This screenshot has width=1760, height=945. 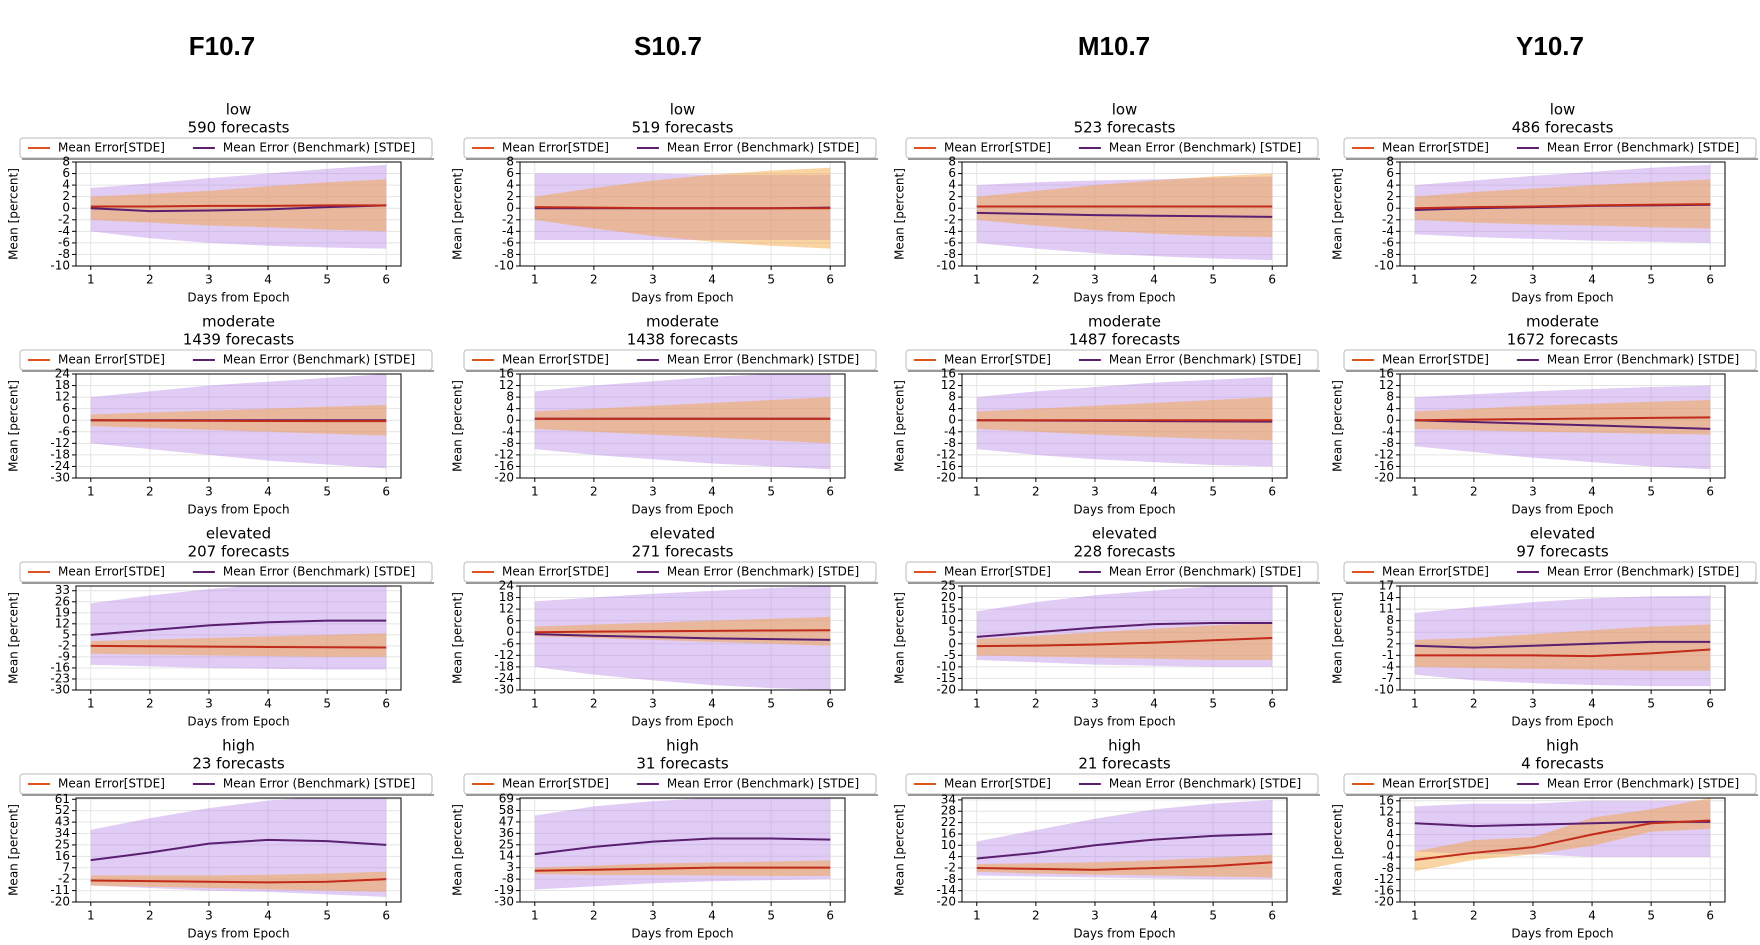 I want to click on subplot-subtitle: 97 forecasts, so click(x=1562, y=552).